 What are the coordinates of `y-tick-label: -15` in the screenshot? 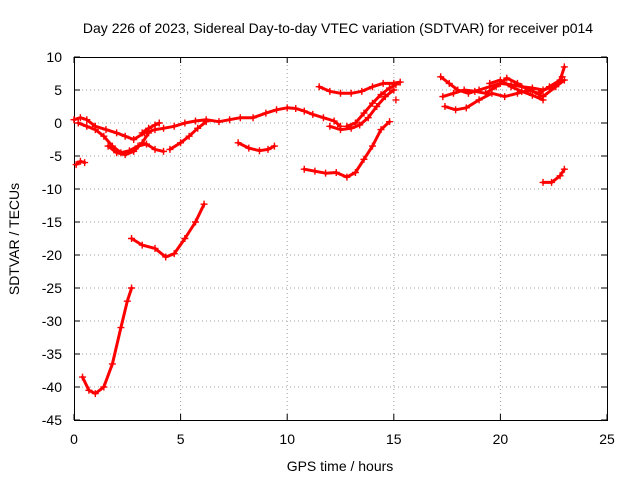 It's located at (52, 222).